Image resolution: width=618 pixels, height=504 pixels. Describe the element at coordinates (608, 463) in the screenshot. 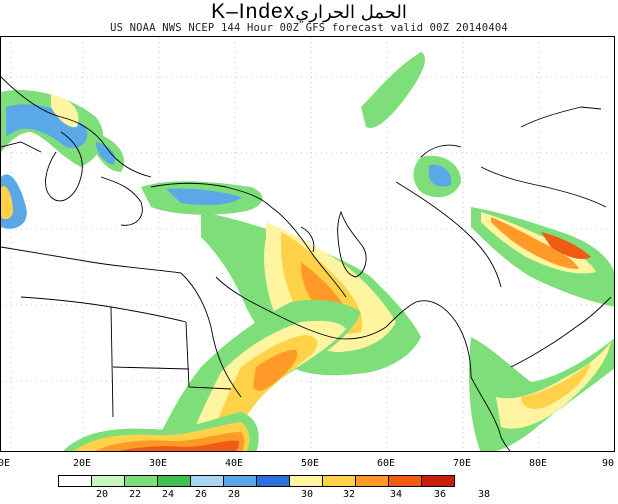

I see `x-label-90: 90` at that location.